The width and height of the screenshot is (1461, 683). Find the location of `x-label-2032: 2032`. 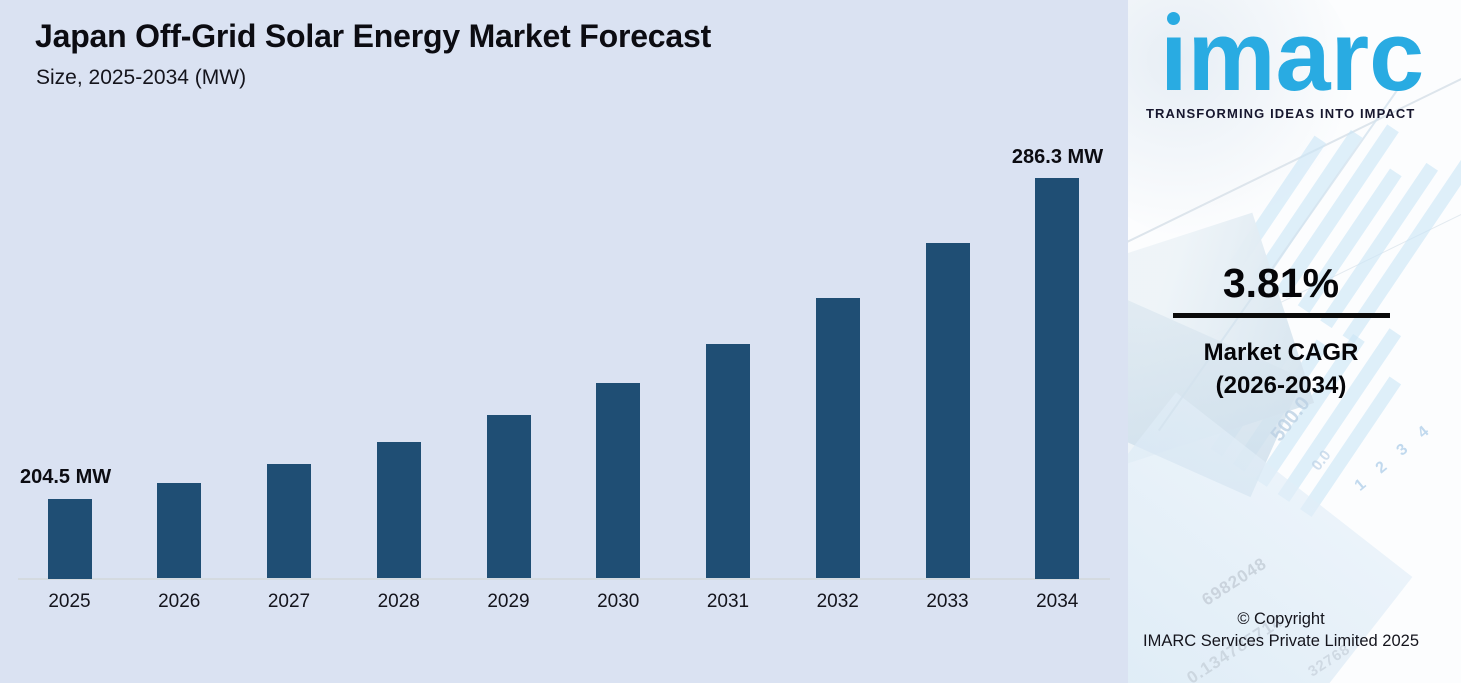

x-label-2032: 2032 is located at coordinates (837, 601).